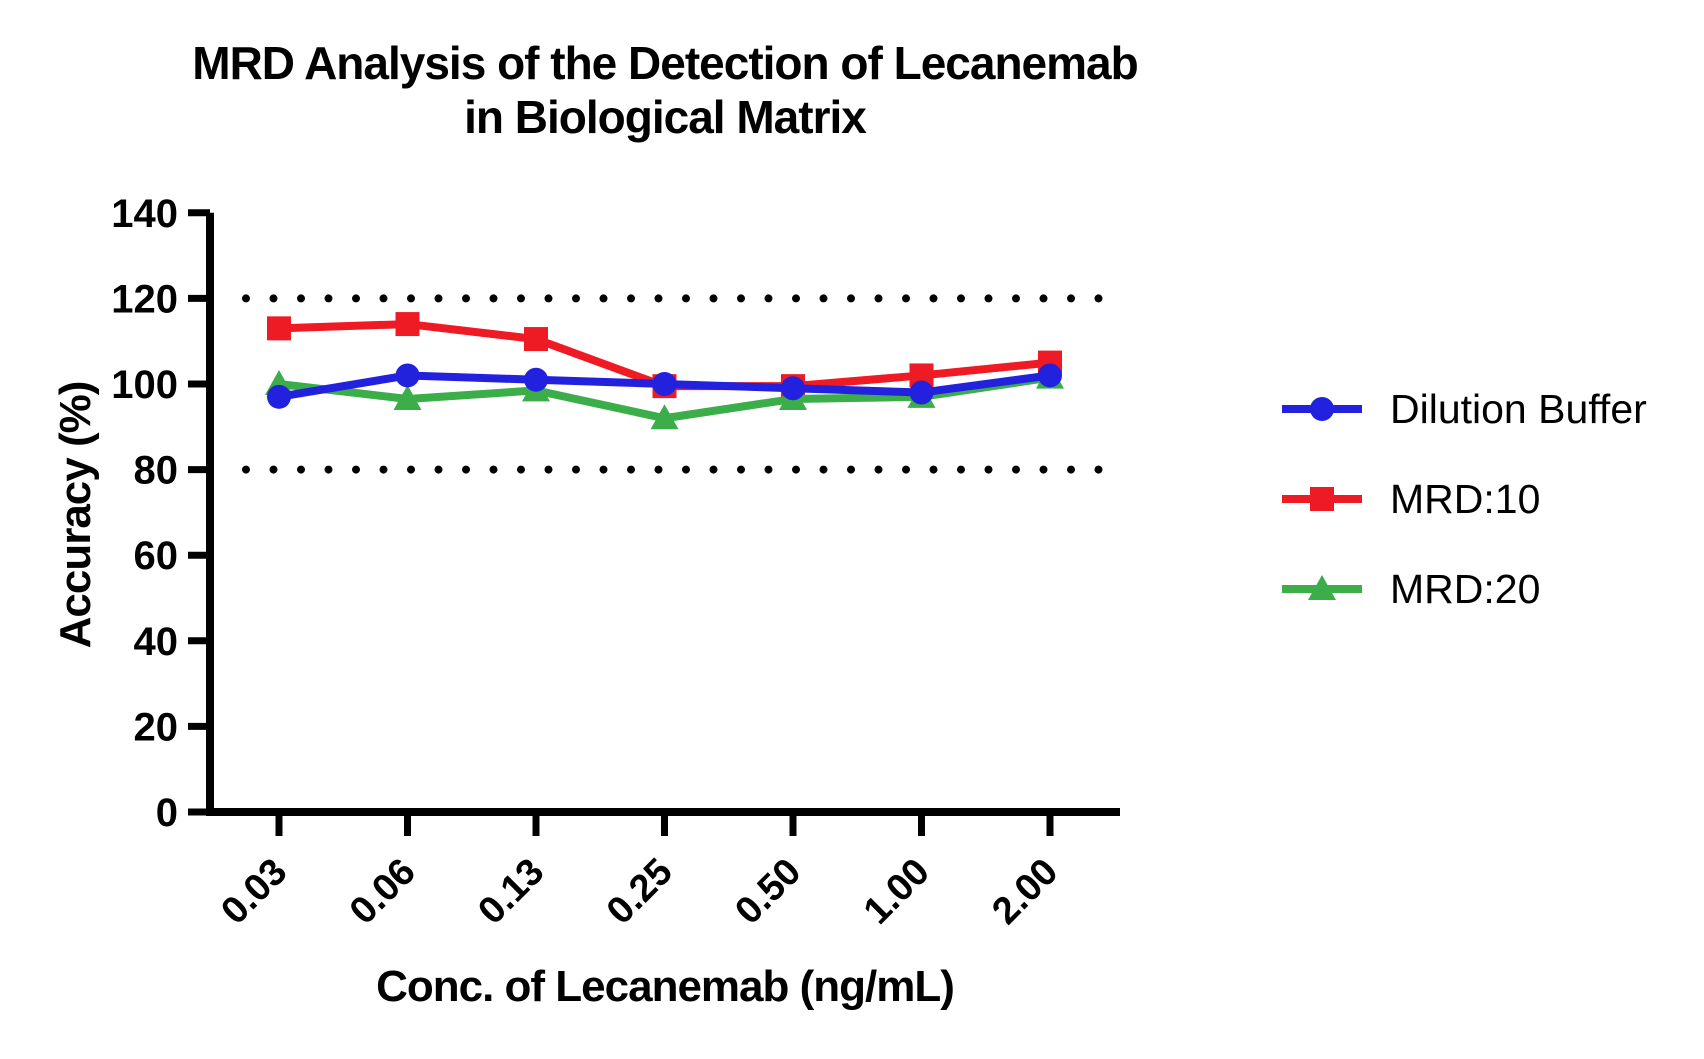  I want to click on x-tick-label: 0.13, so click(511, 892).